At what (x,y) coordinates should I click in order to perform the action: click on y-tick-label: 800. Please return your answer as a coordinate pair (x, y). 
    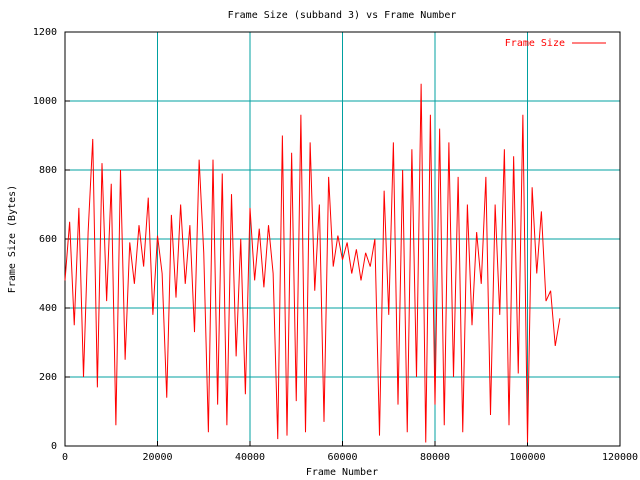
    Looking at the image, I should click on (48, 170).